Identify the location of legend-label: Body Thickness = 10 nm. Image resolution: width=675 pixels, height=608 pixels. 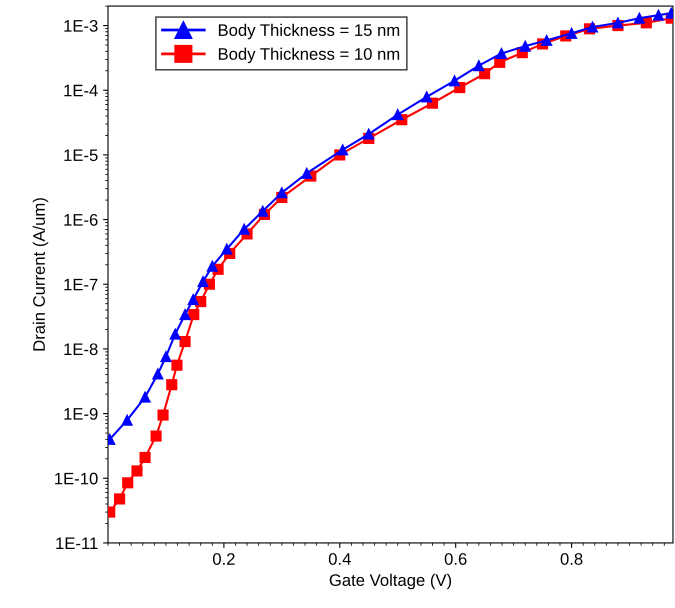
(309, 56).